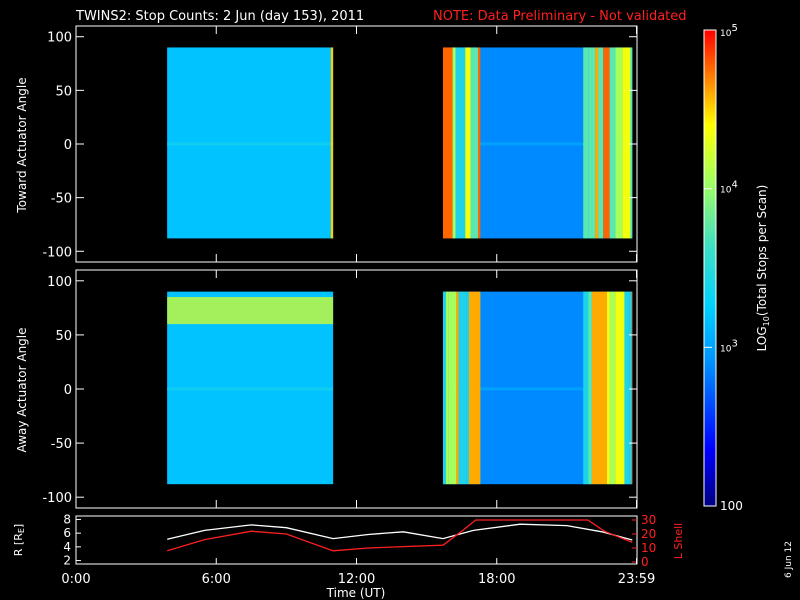 The width and height of the screenshot is (800, 600). I want to click on colorbar-tick-label: 10⁵, so click(729, 31).